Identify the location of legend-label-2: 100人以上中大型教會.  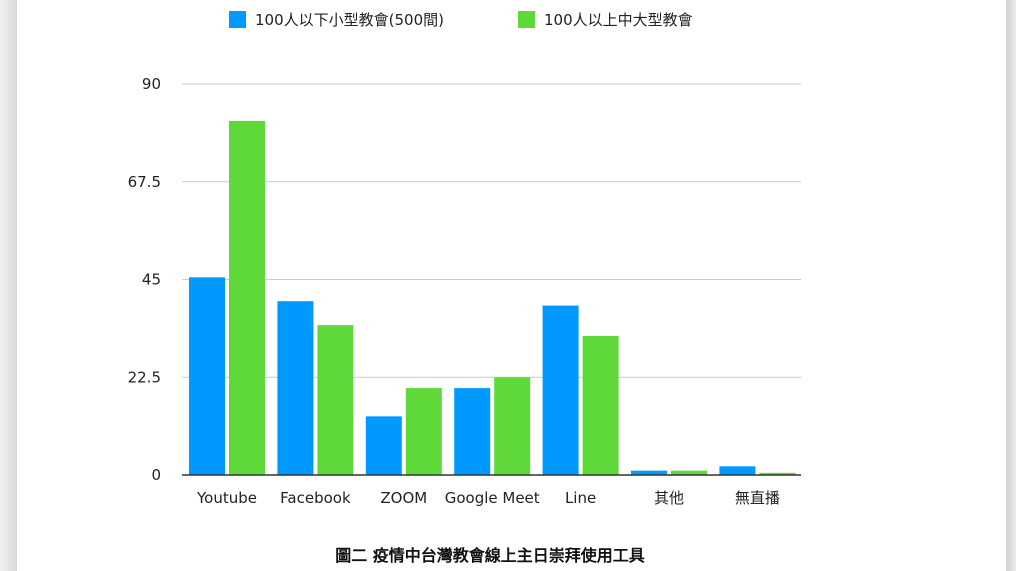
(618, 20).